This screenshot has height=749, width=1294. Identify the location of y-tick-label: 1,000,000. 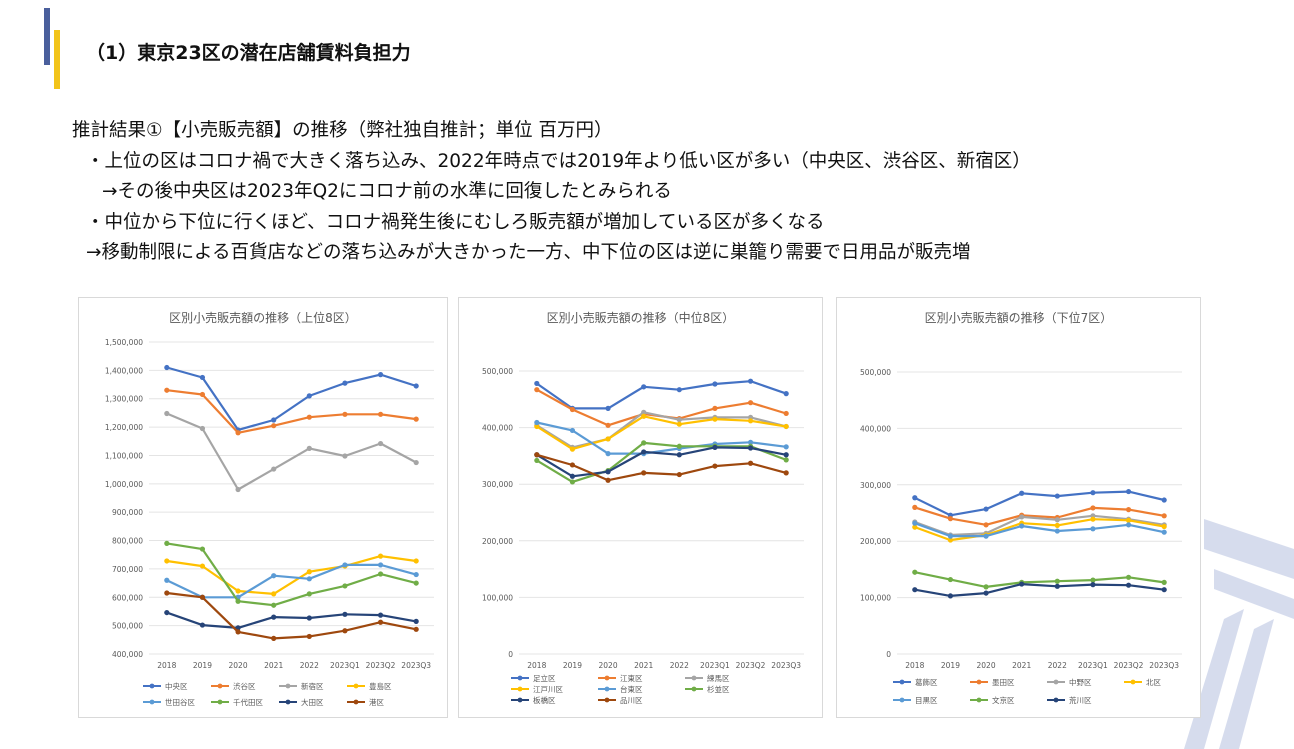
(124, 484).